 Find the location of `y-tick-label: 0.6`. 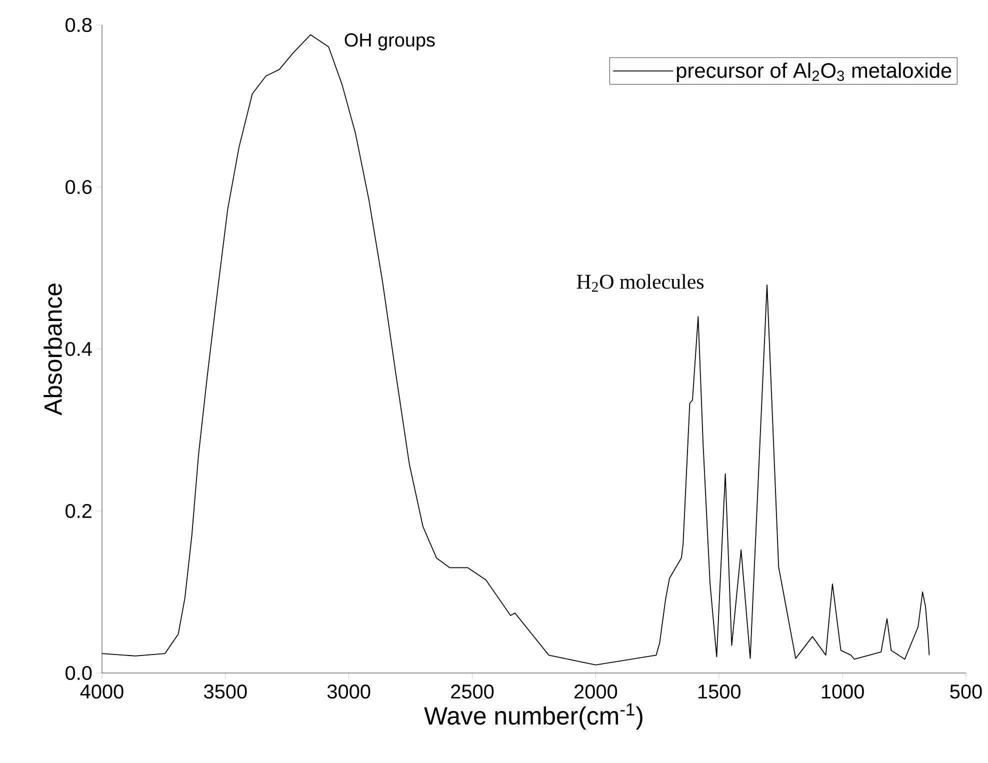

y-tick-label: 0.6 is located at coordinates (79, 187).